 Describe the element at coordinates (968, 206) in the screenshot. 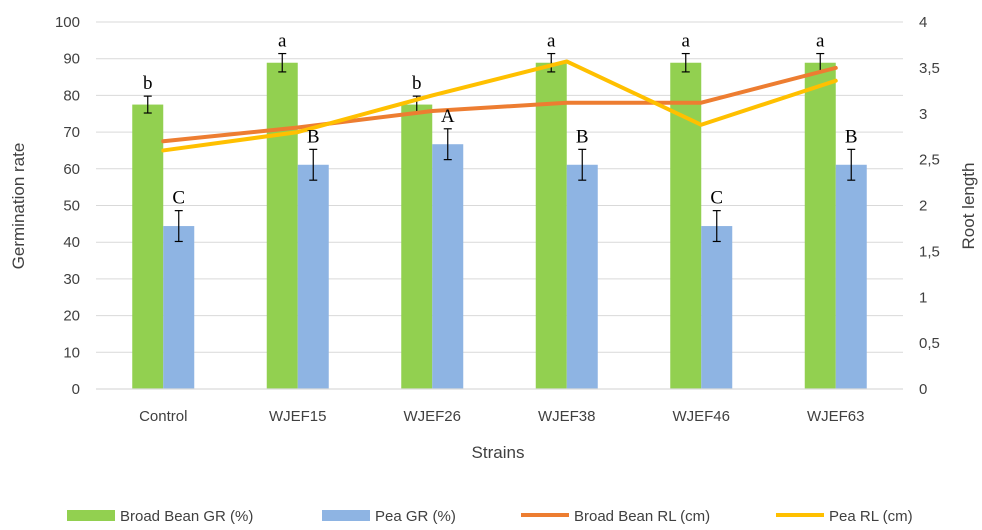

I see `y2-axis-title: Root length` at that location.